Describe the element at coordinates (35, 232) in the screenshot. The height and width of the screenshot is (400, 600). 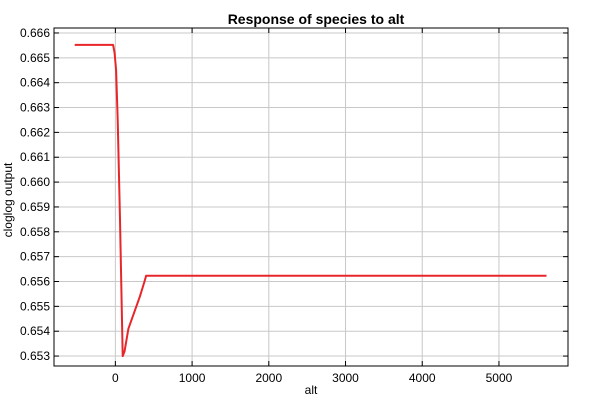
I see `y-tick-label: 0.658` at that location.